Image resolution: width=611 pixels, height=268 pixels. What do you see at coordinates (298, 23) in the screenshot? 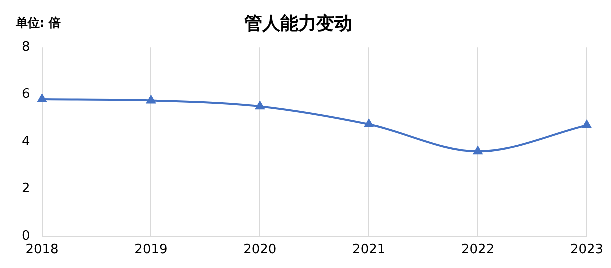
I see `chart-title: 管人能力变动` at bounding box center [298, 23].